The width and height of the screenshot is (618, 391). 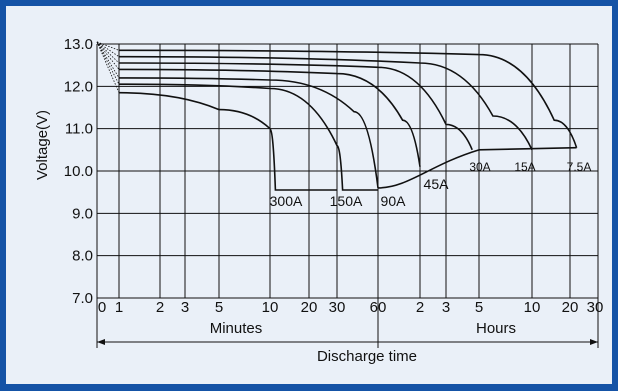 What do you see at coordinates (579, 167) in the screenshot?
I see `series-label: 7.5A` at bounding box center [579, 167].